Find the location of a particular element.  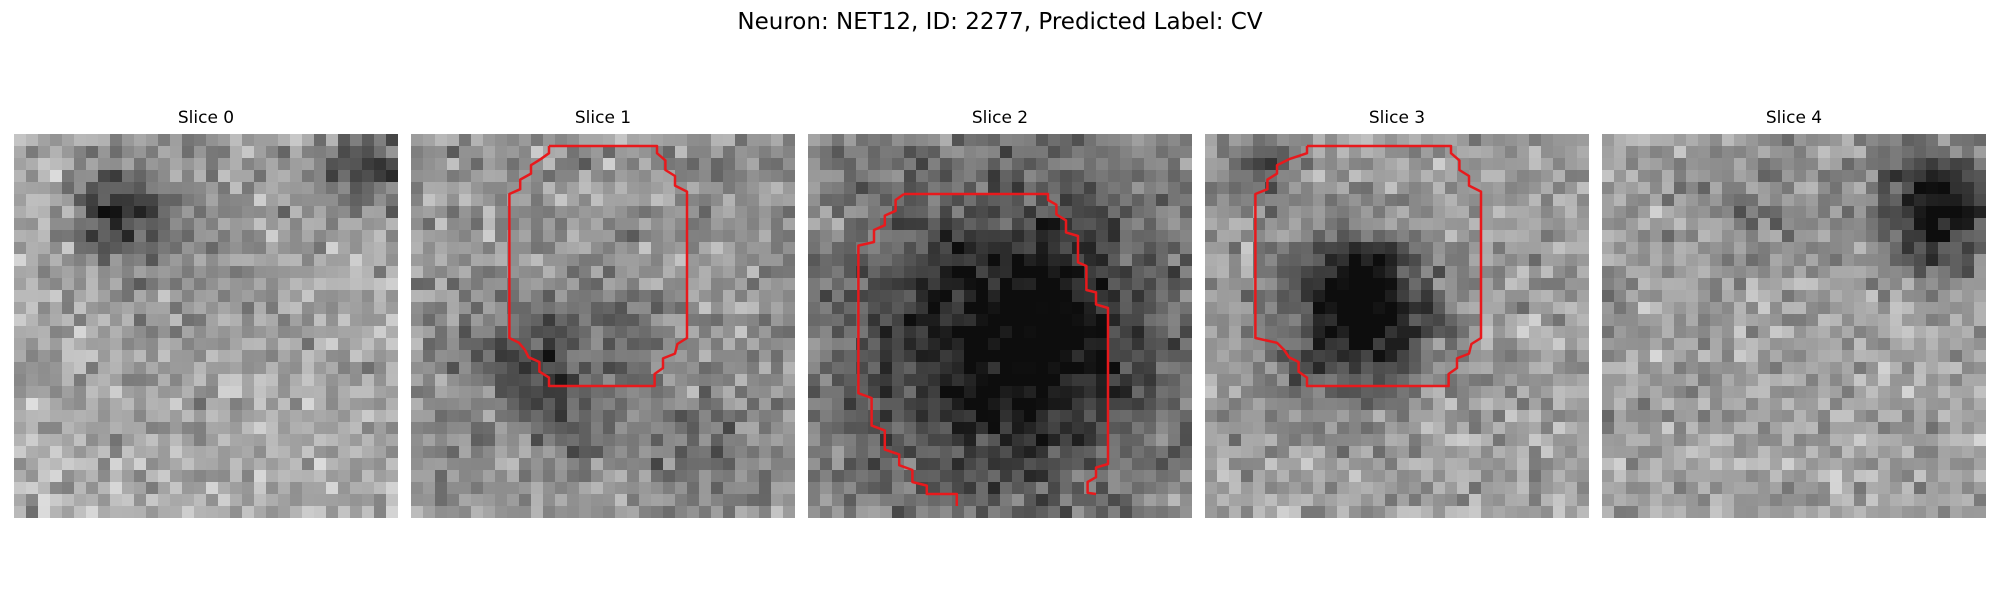

slice-4-image is located at coordinates (1794, 326).